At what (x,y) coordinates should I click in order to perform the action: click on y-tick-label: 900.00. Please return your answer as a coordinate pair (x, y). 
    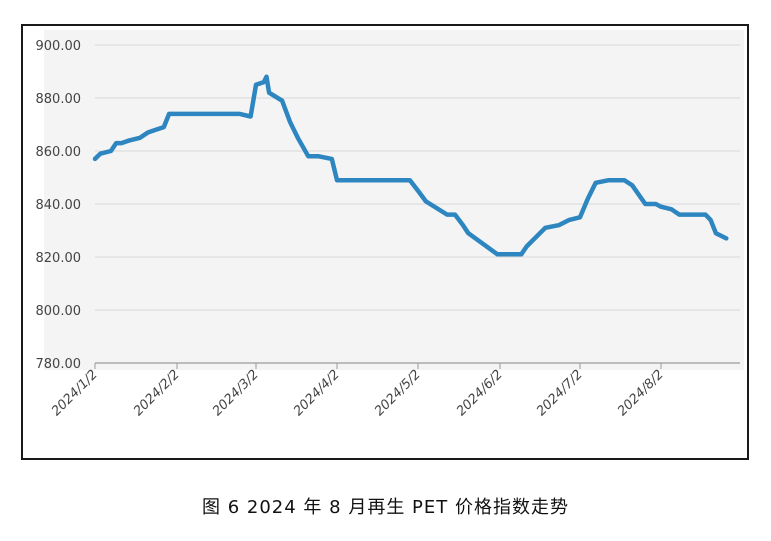
    Looking at the image, I should click on (59, 46).